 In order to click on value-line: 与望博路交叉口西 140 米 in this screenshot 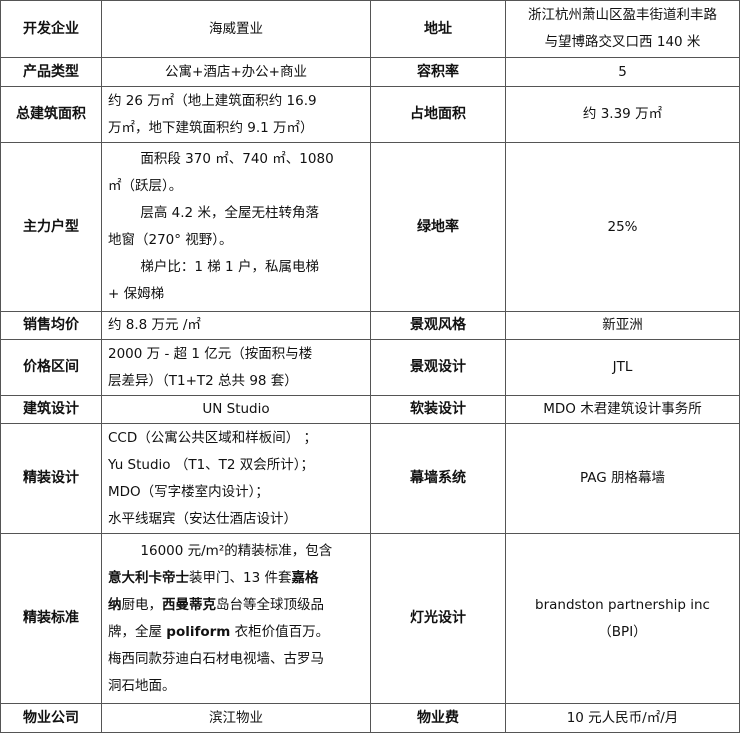, I will do `click(622, 42)`.